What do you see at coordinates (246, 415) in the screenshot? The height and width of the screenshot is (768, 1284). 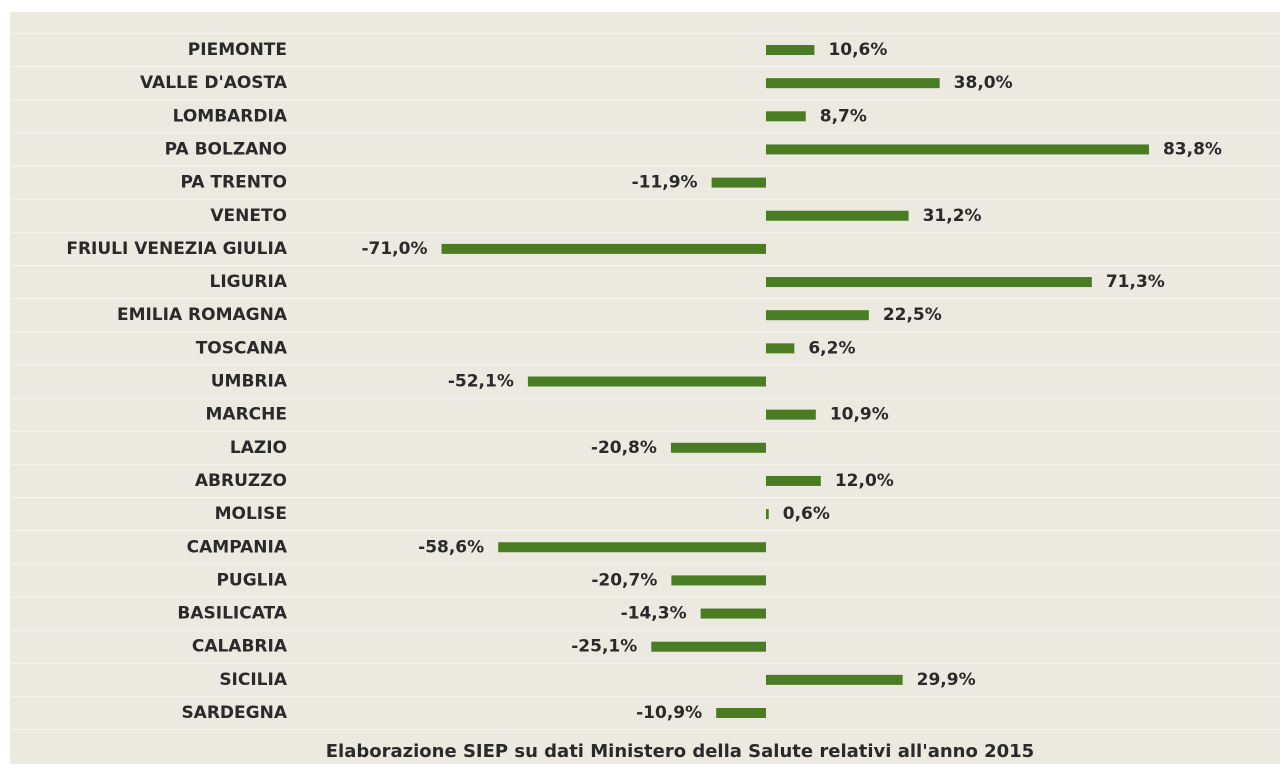 I see `category-label: MARCHE` at bounding box center [246, 415].